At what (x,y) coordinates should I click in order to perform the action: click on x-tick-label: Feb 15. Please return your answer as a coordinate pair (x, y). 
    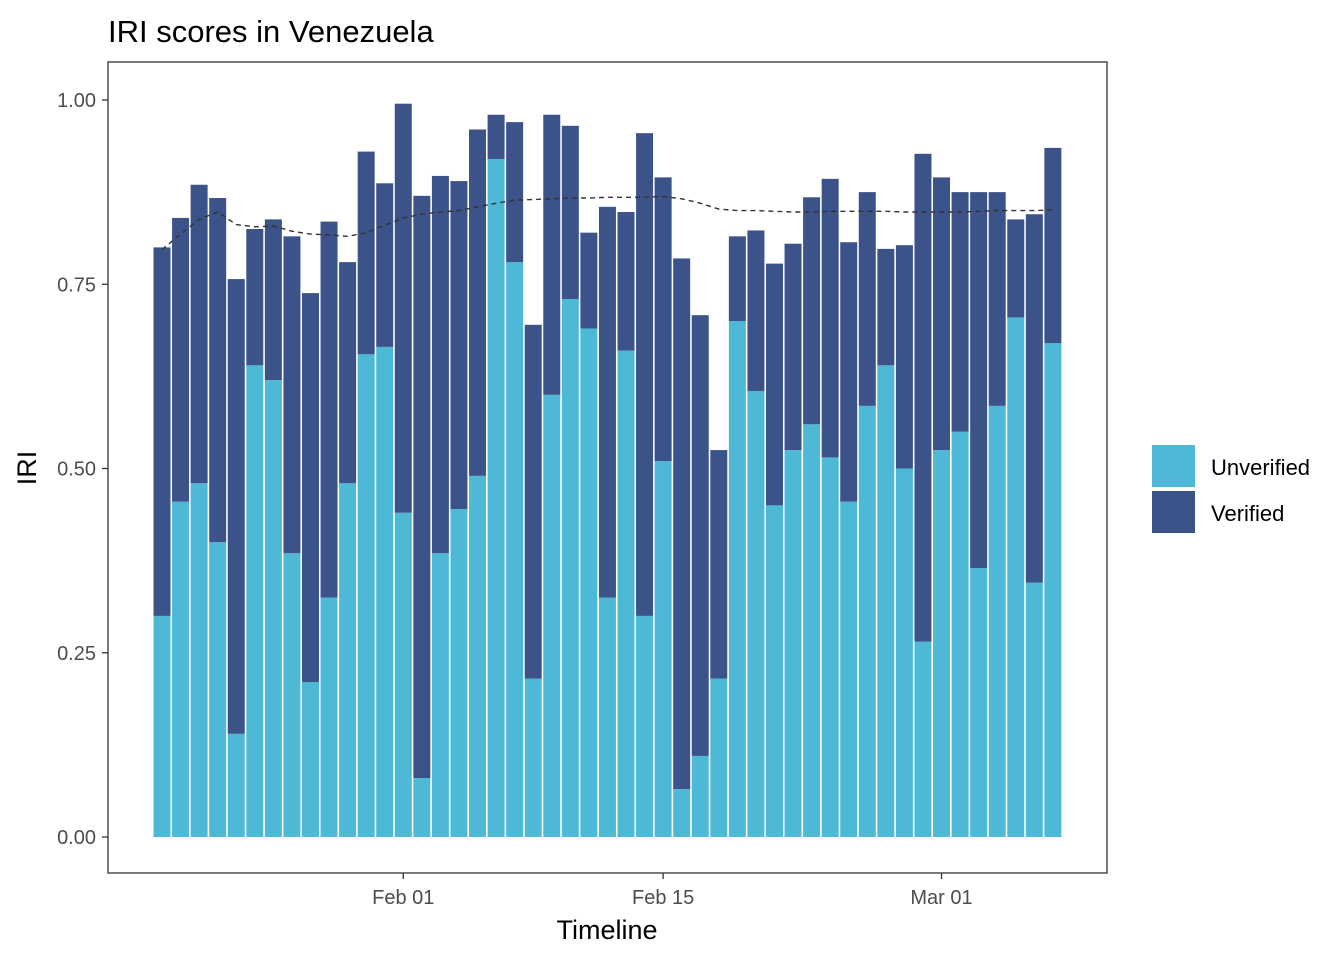
    Looking at the image, I should click on (663, 898).